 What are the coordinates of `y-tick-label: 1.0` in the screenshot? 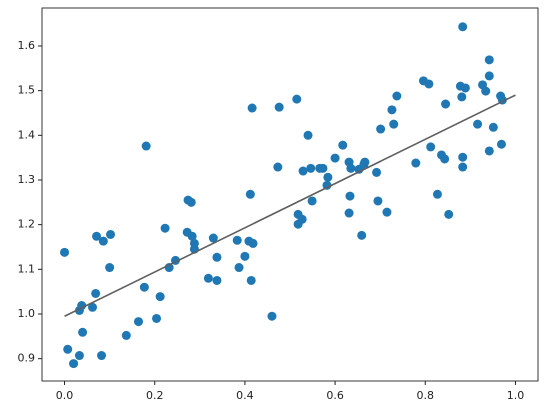 It's located at (27, 313).